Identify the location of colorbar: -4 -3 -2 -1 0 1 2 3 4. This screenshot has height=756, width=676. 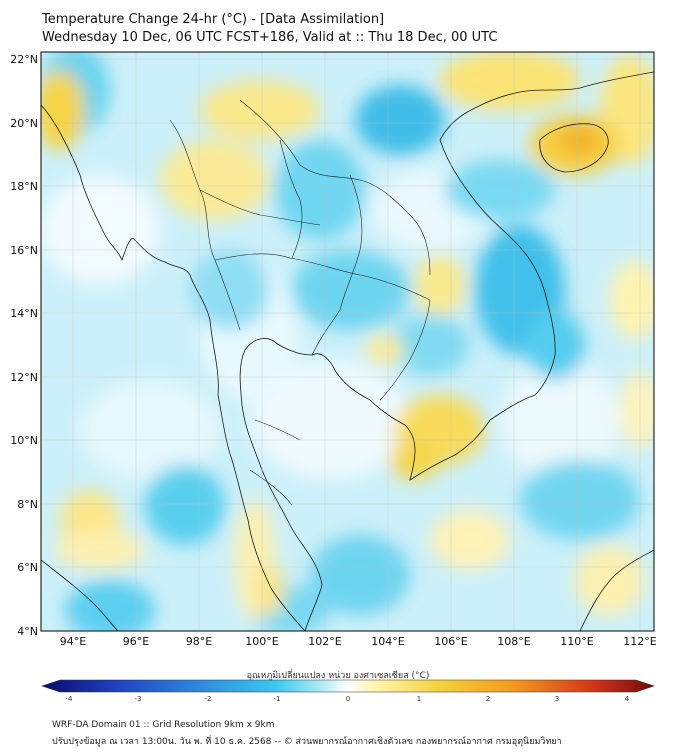
(348, 691).